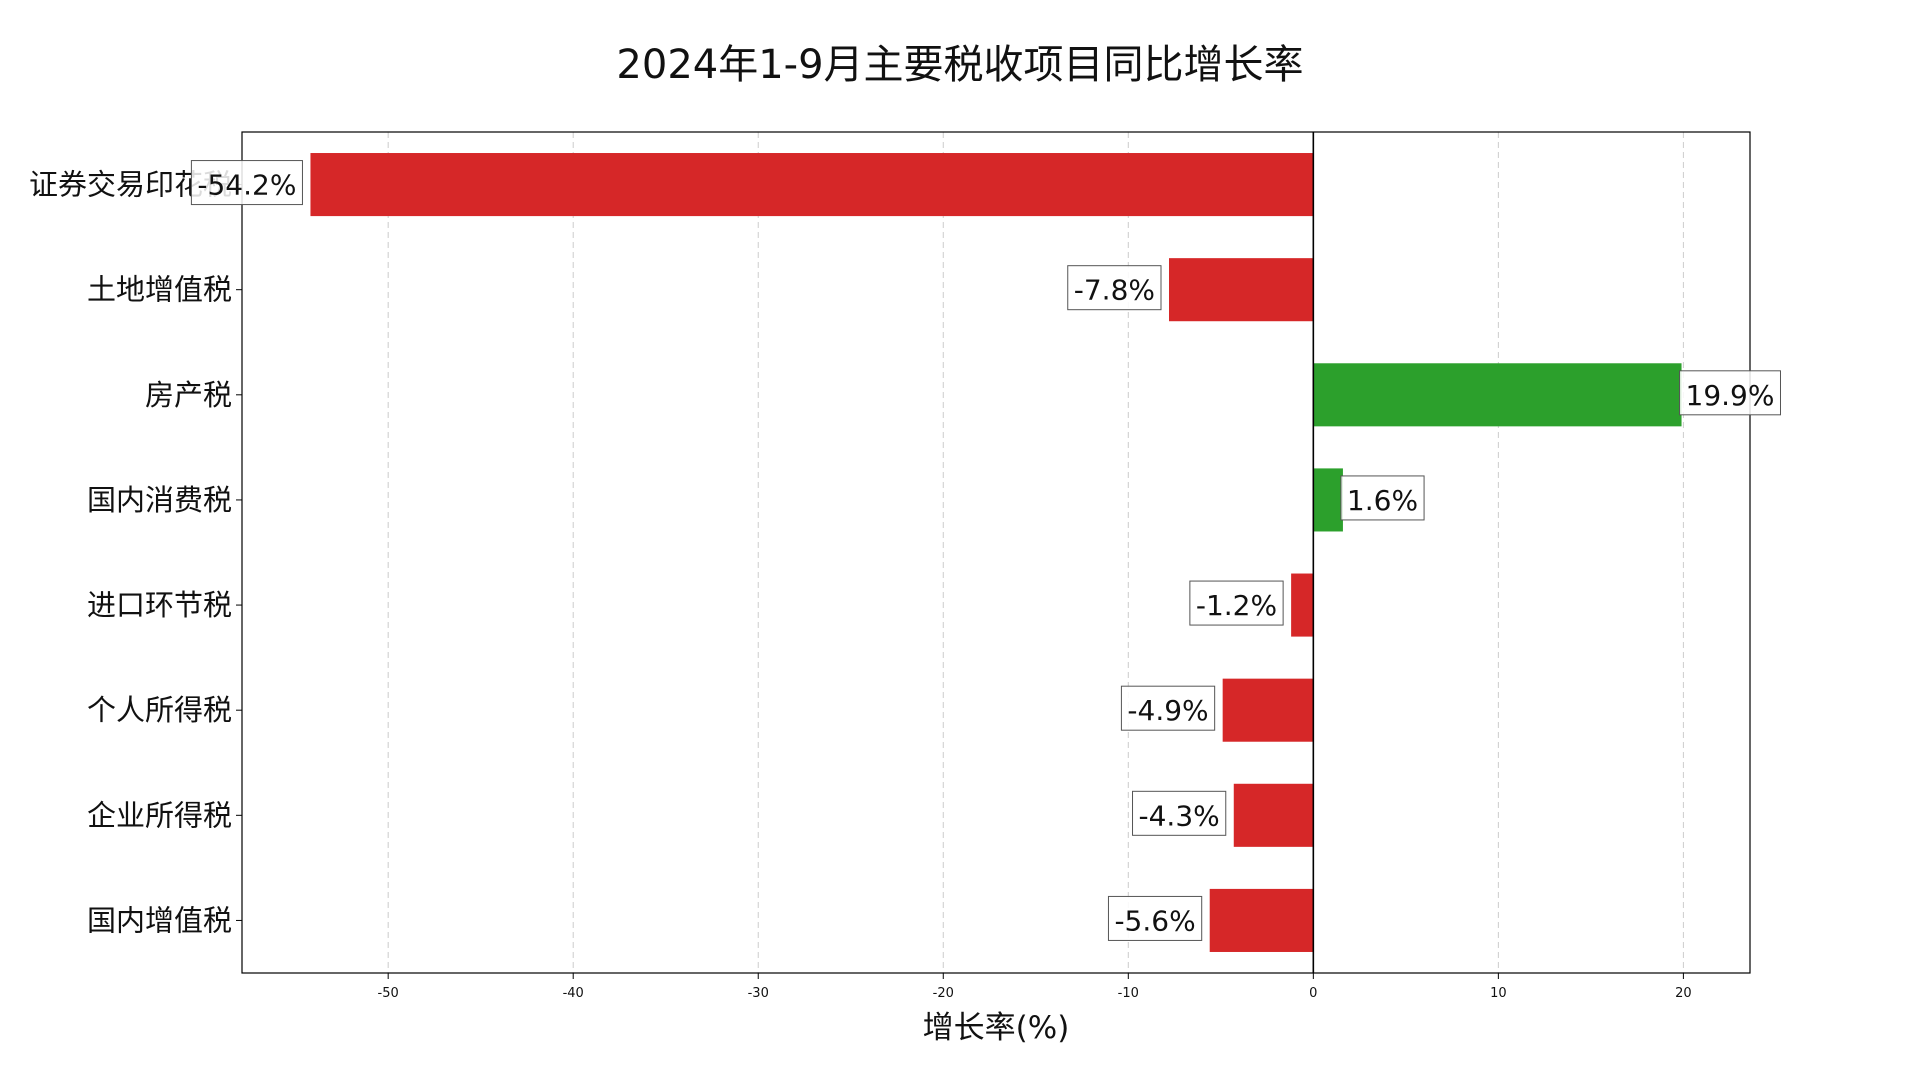 Image resolution: width=1920 pixels, height=1080 pixels. Describe the element at coordinates (996, 1028) in the screenshot. I see `x-axis-label: 增长率(%)` at that location.